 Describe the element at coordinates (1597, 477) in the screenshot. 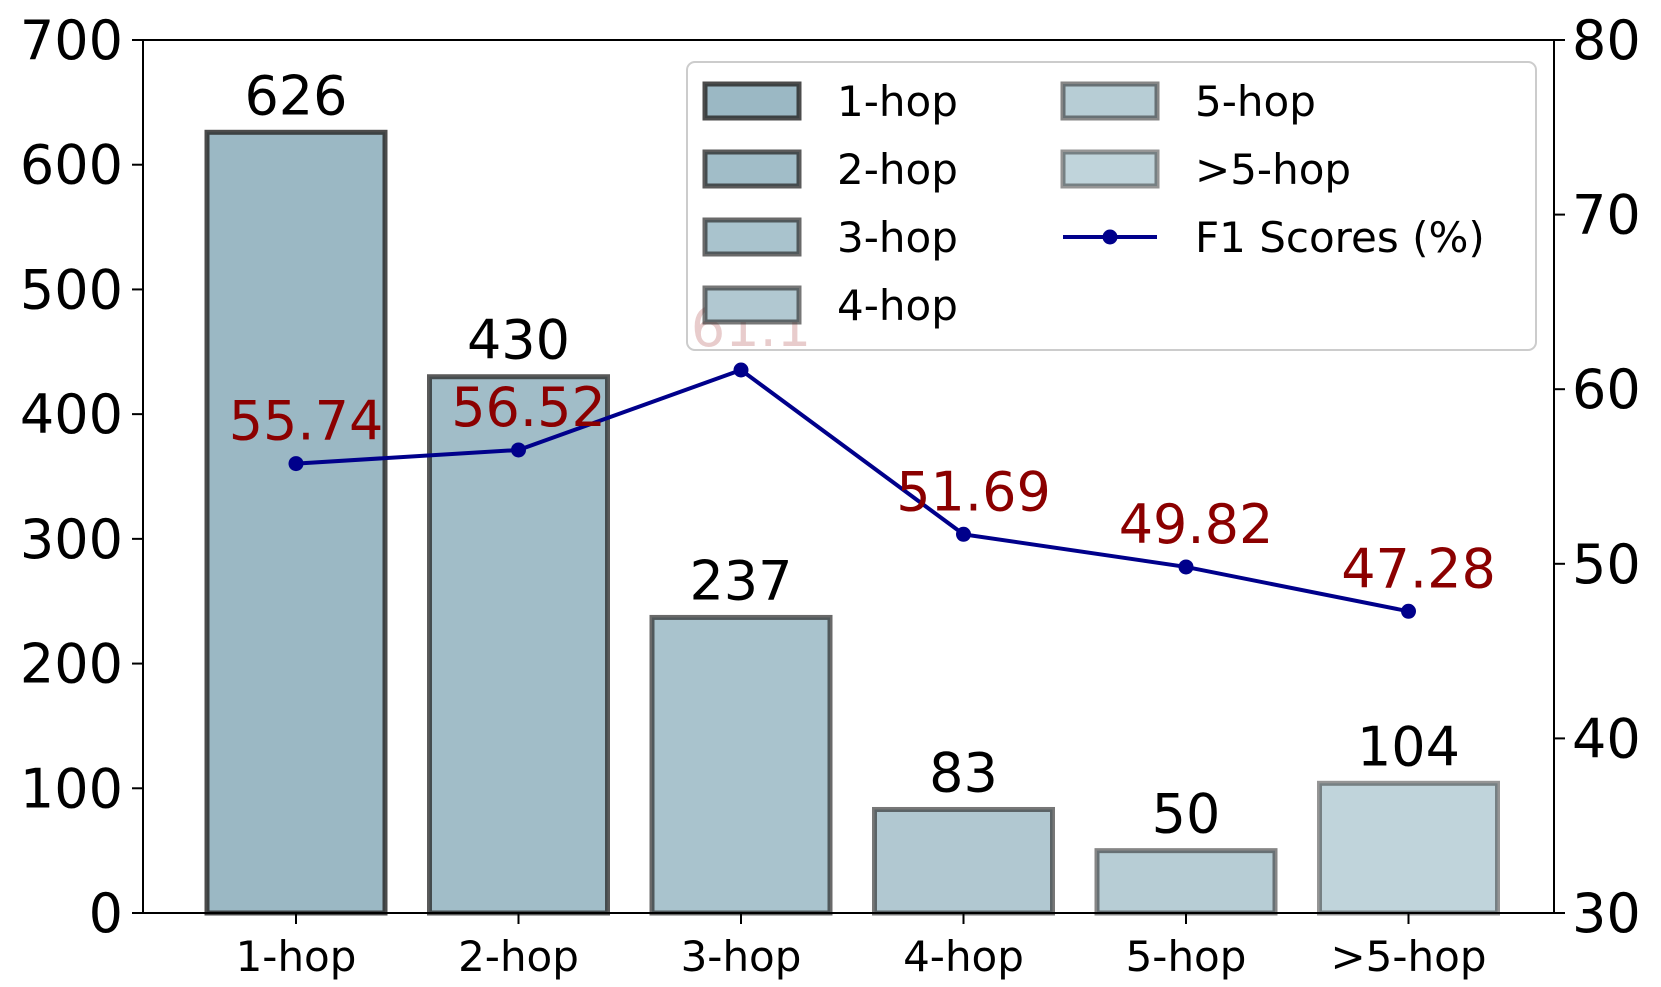

I see `right-y-axis: 30 40 50 60 70 80` at that location.